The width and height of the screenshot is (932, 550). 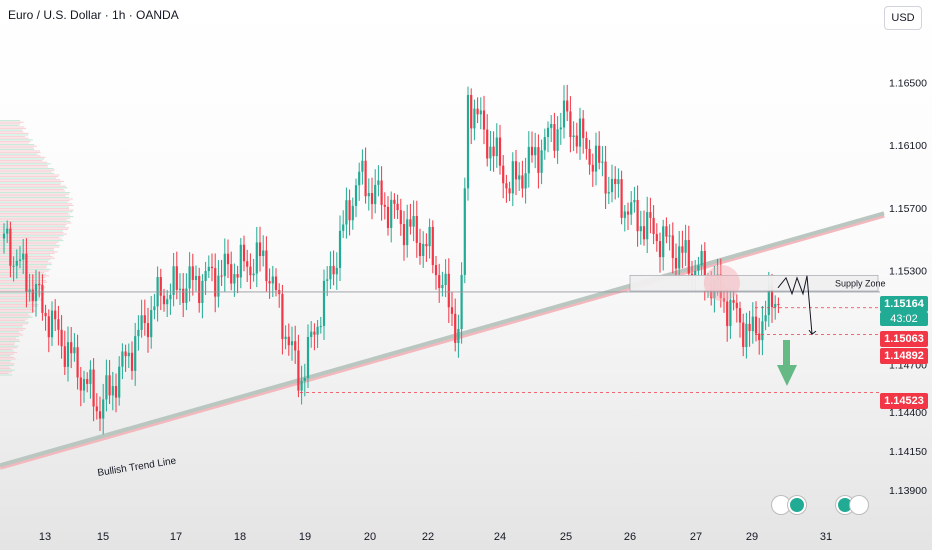 What do you see at coordinates (904, 319) in the screenshot?
I see `bar-countdown-tag: 43:02` at bounding box center [904, 319].